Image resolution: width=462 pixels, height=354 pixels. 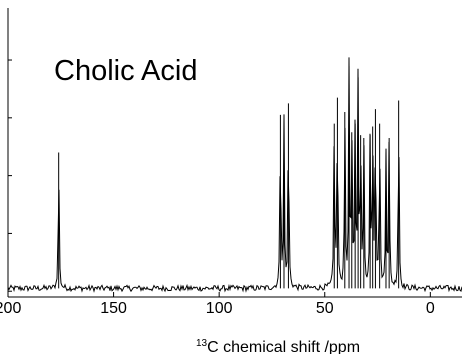 What do you see at coordinates (10, 175) in the screenshot?
I see `y-axis-ticks` at bounding box center [10, 175].